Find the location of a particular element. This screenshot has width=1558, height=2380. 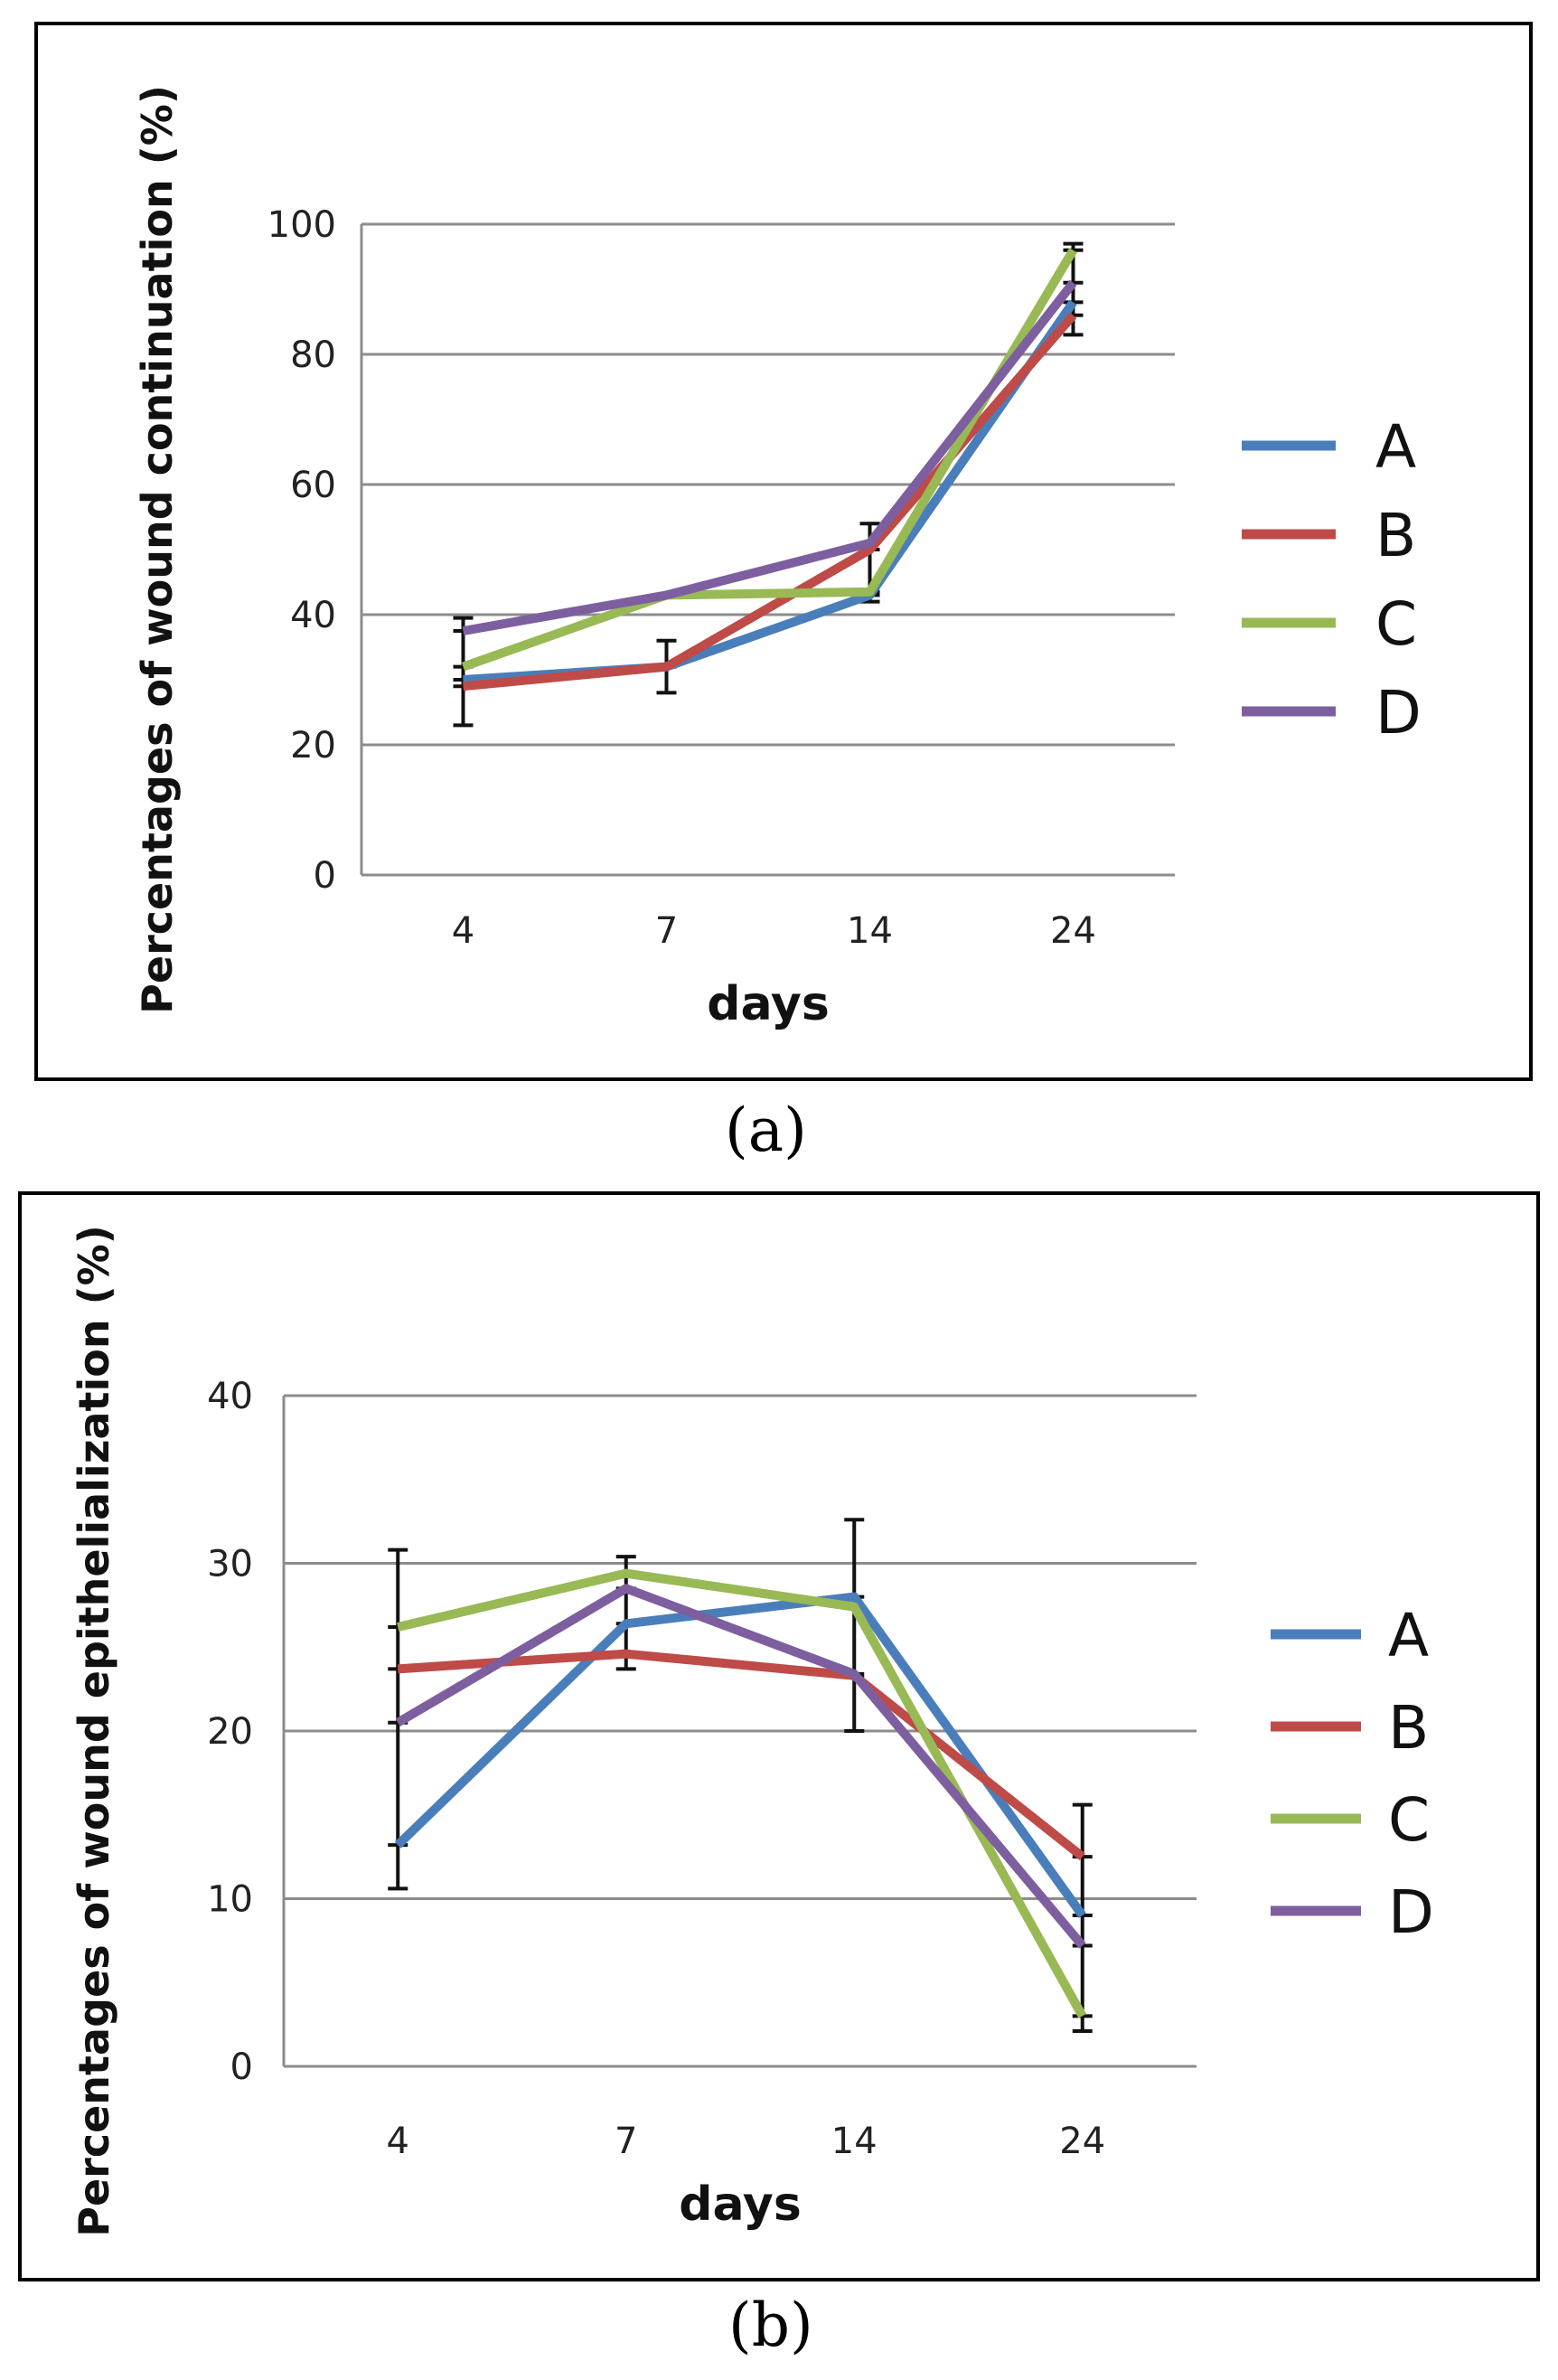

y-tick-b-0: 0 is located at coordinates (241, 2067).